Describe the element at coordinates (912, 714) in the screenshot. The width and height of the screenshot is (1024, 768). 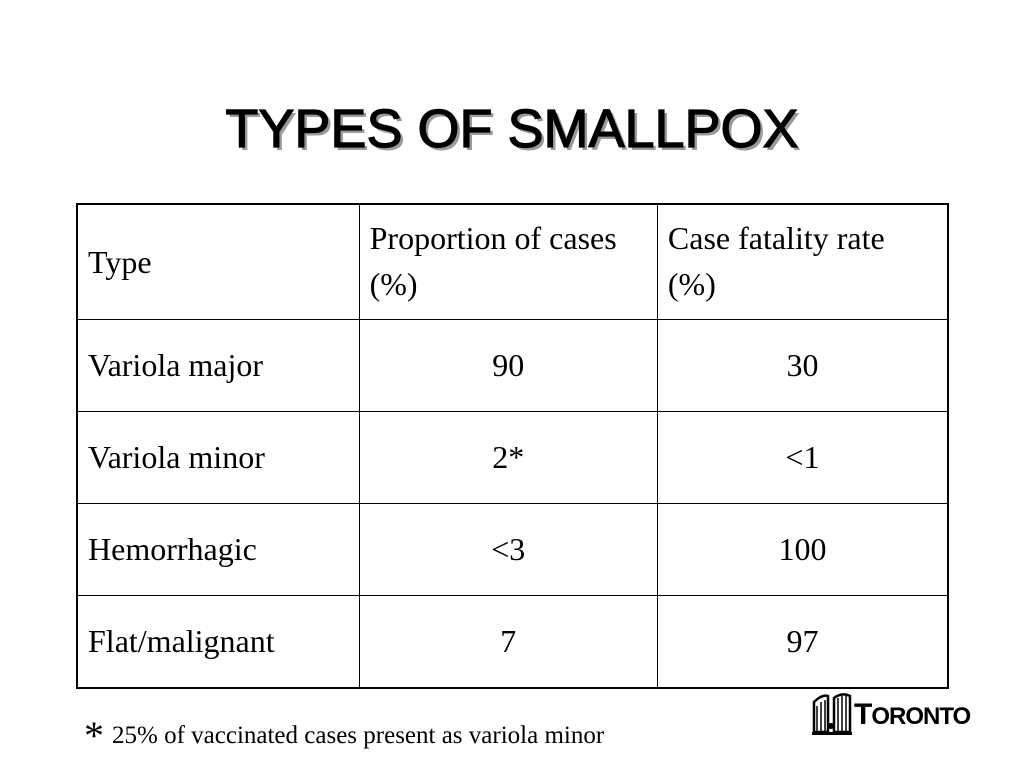
I see `toronto-wordmark: TORONTO` at that location.